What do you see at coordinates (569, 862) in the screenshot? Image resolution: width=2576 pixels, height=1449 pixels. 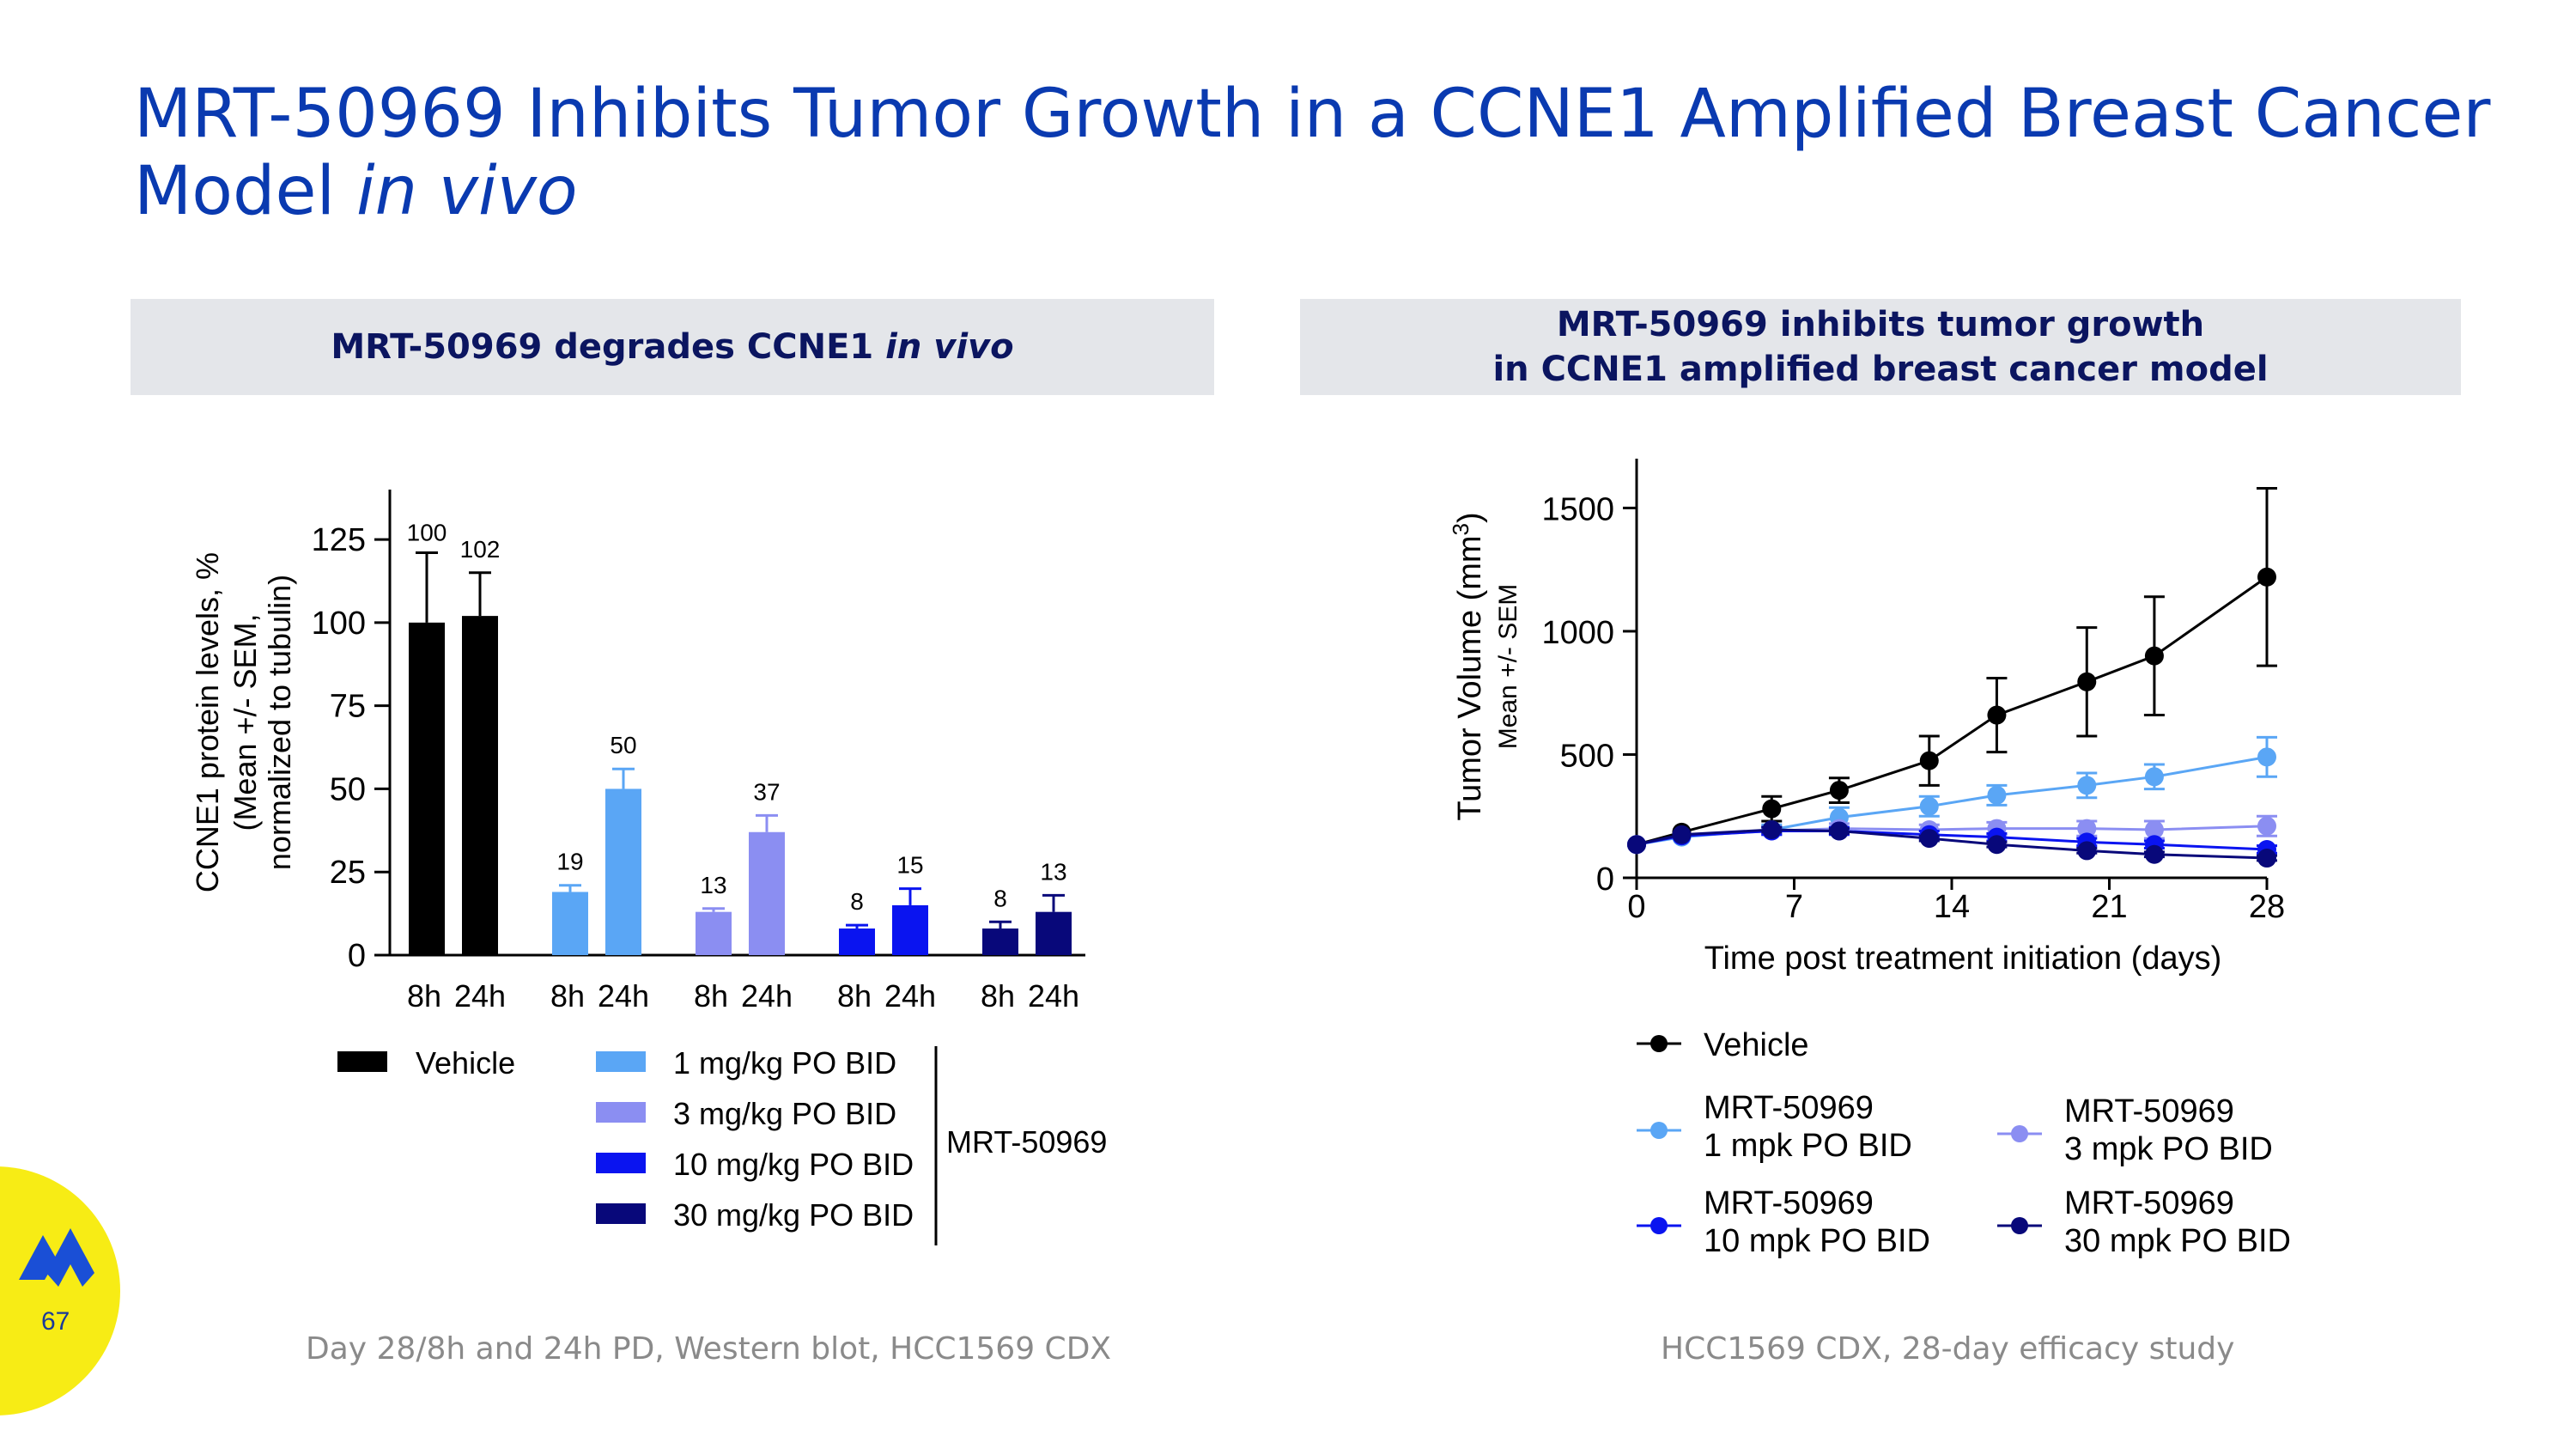 I see `bar-data-label: 19` at bounding box center [569, 862].